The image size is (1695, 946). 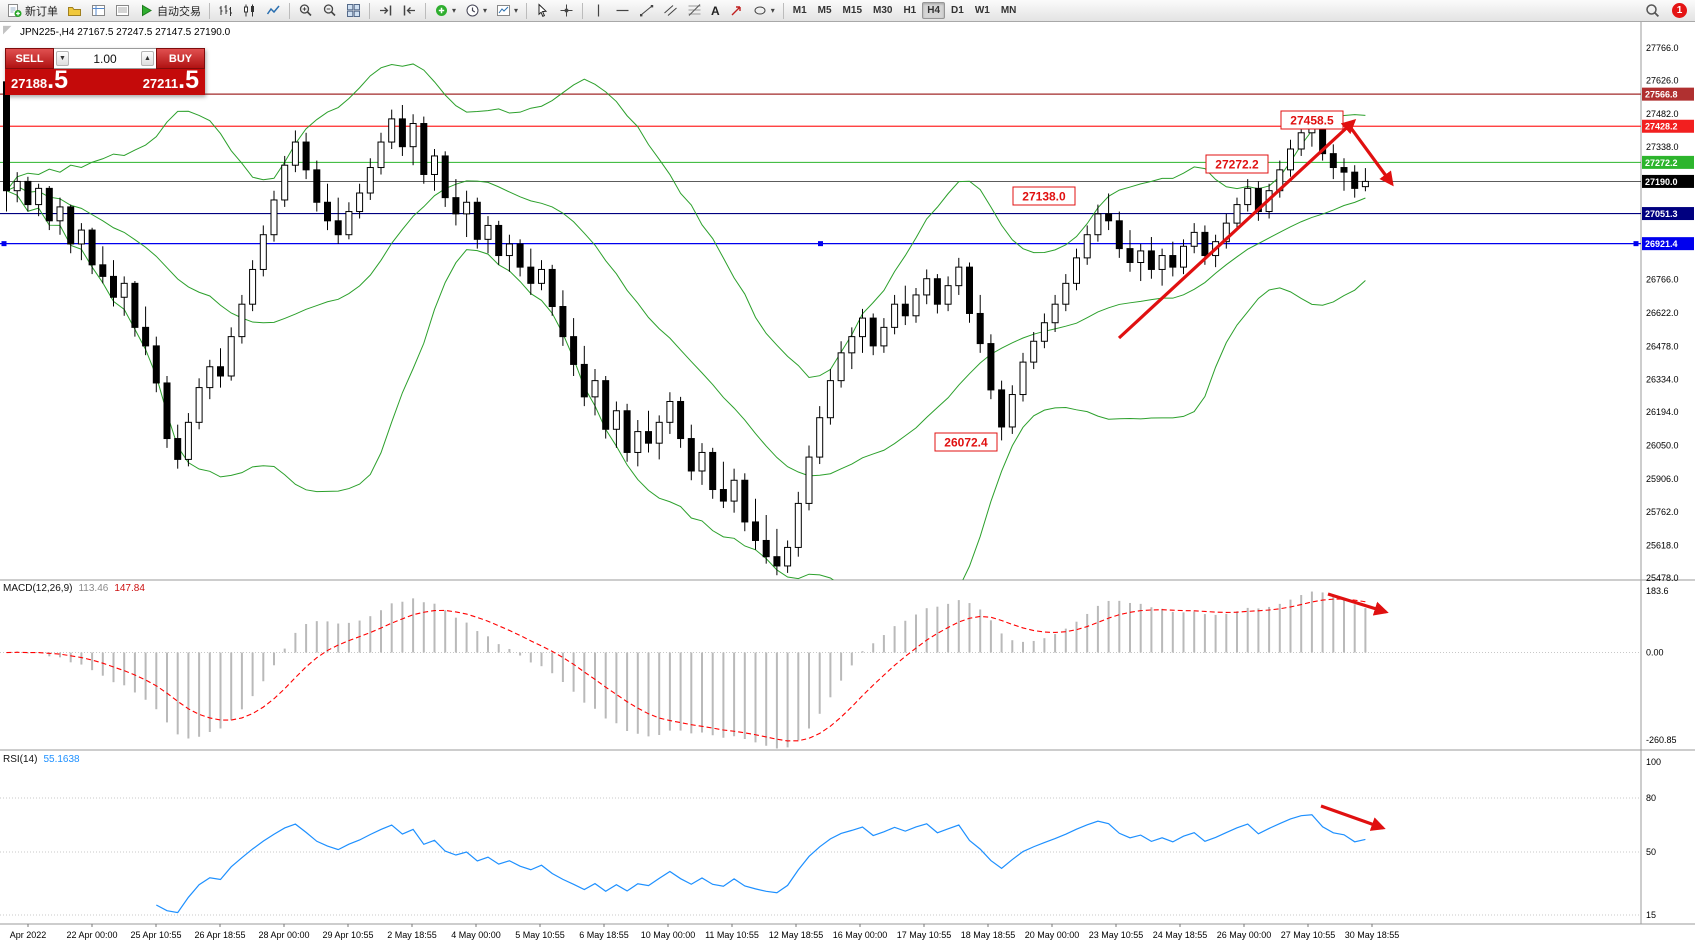 What do you see at coordinates (1661, 740) in the screenshot?
I see `macd-axis-label: -260.85` at bounding box center [1661, 740].